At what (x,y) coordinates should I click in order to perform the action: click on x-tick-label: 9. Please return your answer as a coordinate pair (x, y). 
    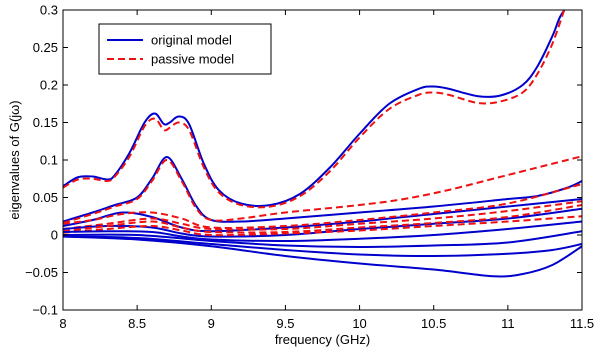
    Looking at the image, I should click on (211, 323).